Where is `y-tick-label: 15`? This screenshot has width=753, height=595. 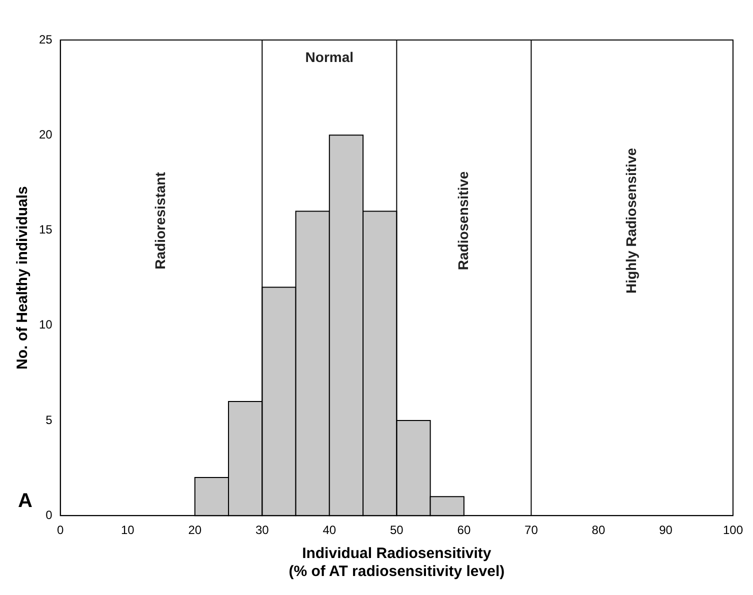 y-tick-label: 15 is located at coordinates (45, 229).